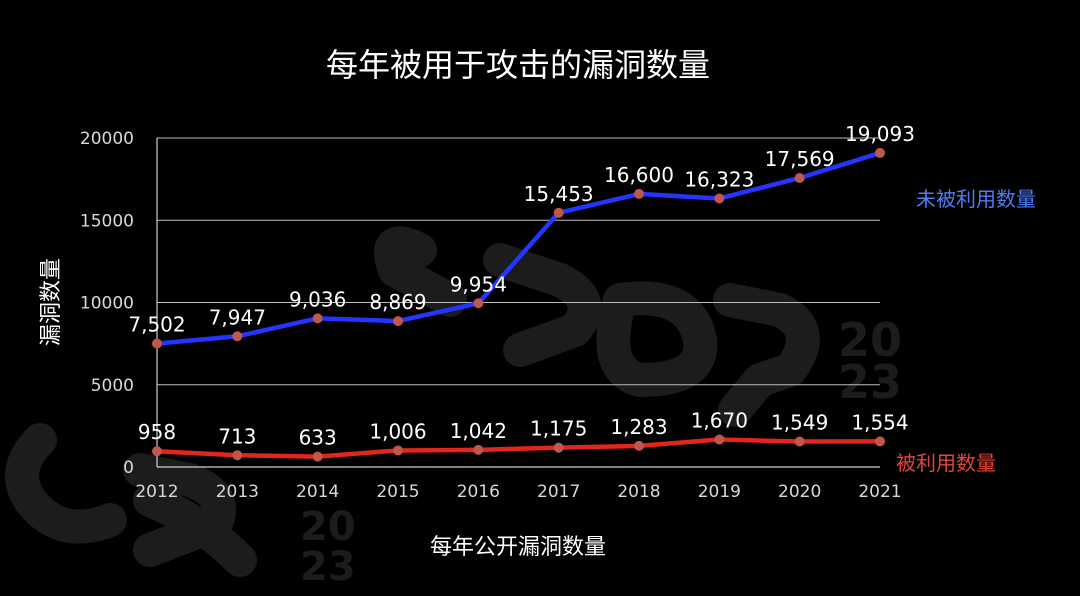 The image size is (1080, 596). What do you see at coordinates (799, 423) in the screenshot?
I see `data-label: 1,549` at bounding box center [799, 423].